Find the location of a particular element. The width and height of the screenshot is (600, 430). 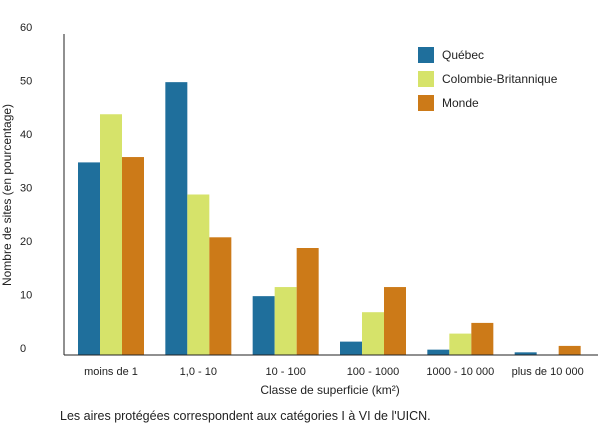

y-tick-label: 10 is located at coordinates (26, 296).